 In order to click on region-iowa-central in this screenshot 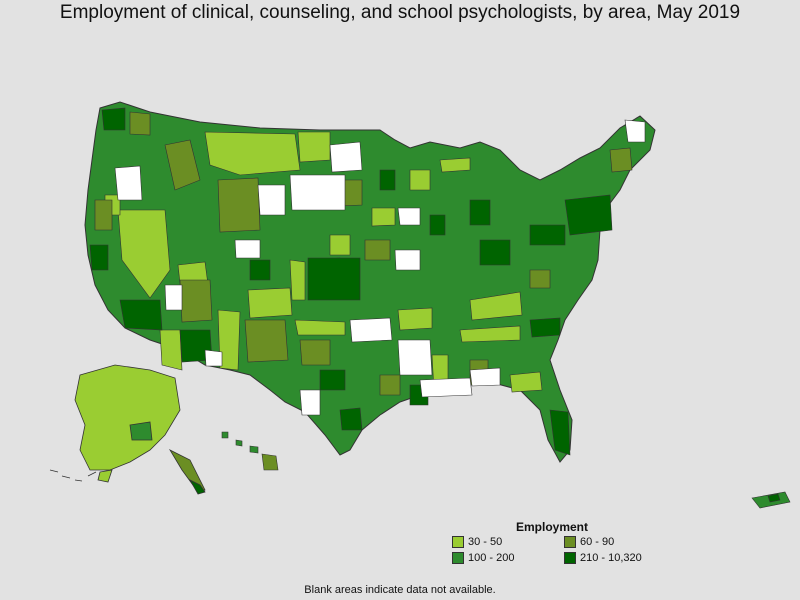, I will do `click(377, 250)`.